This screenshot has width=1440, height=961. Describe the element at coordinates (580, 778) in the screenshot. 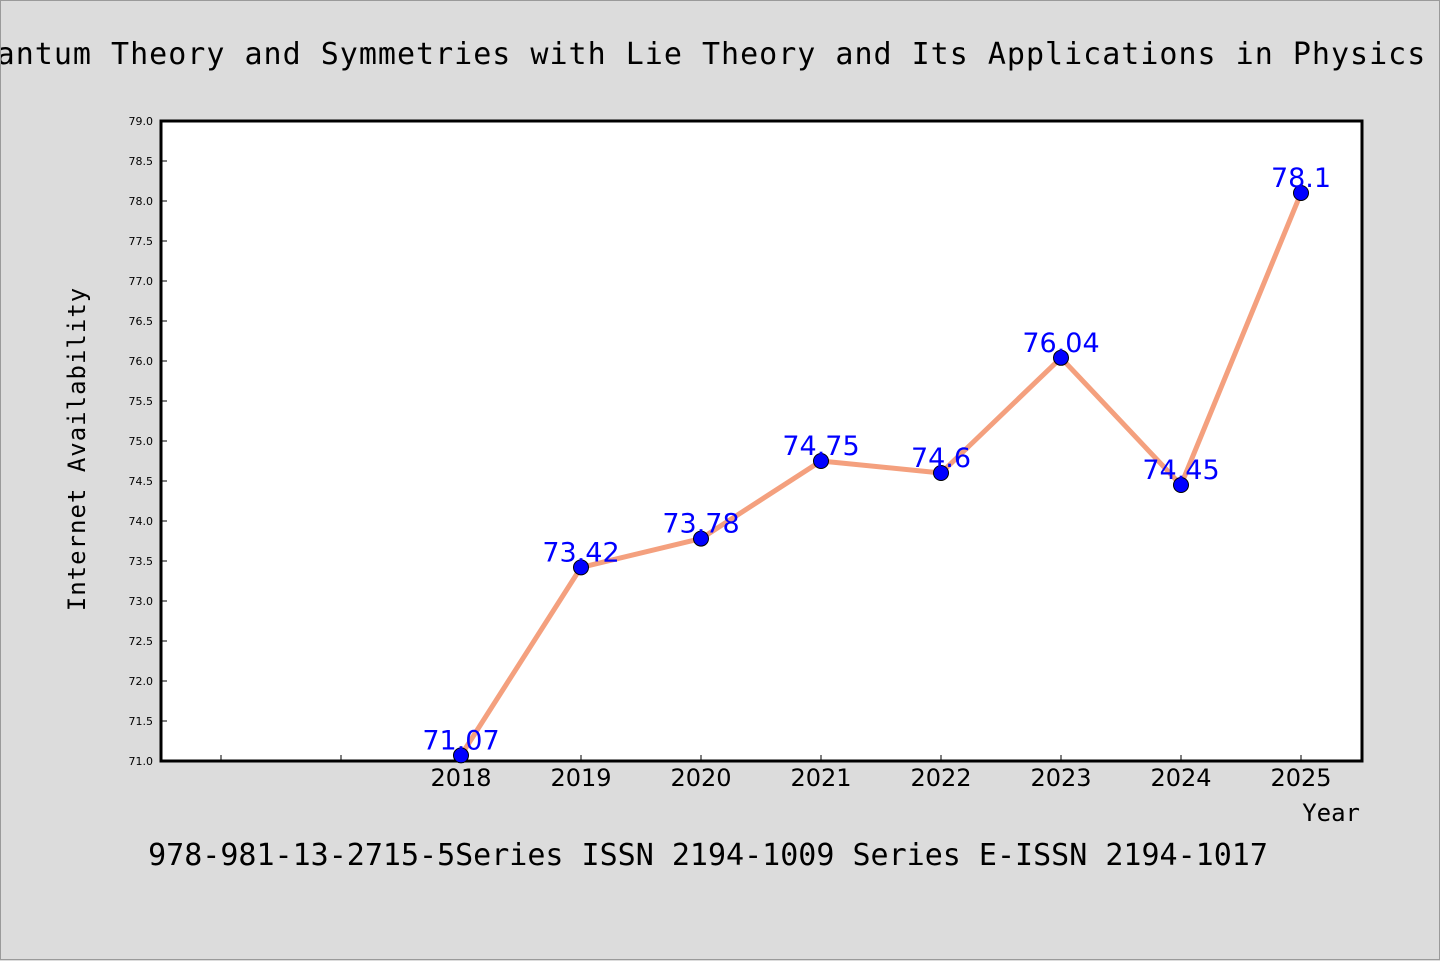

I see `x-tick-label: 2019` at that location.